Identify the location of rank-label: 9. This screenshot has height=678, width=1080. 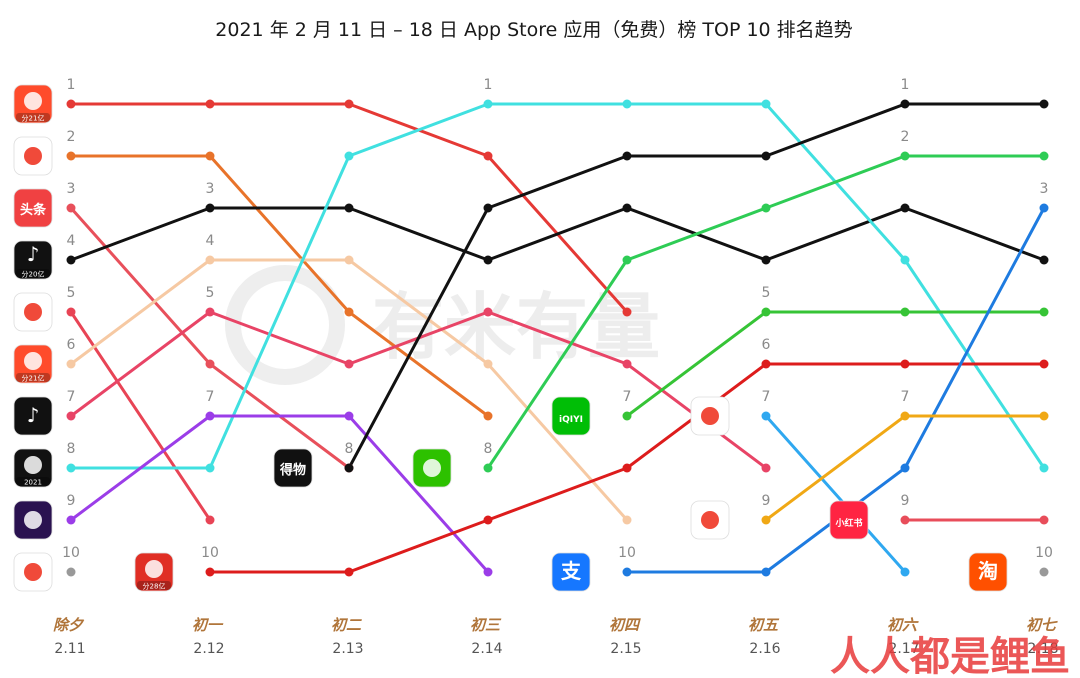
(905, 501).